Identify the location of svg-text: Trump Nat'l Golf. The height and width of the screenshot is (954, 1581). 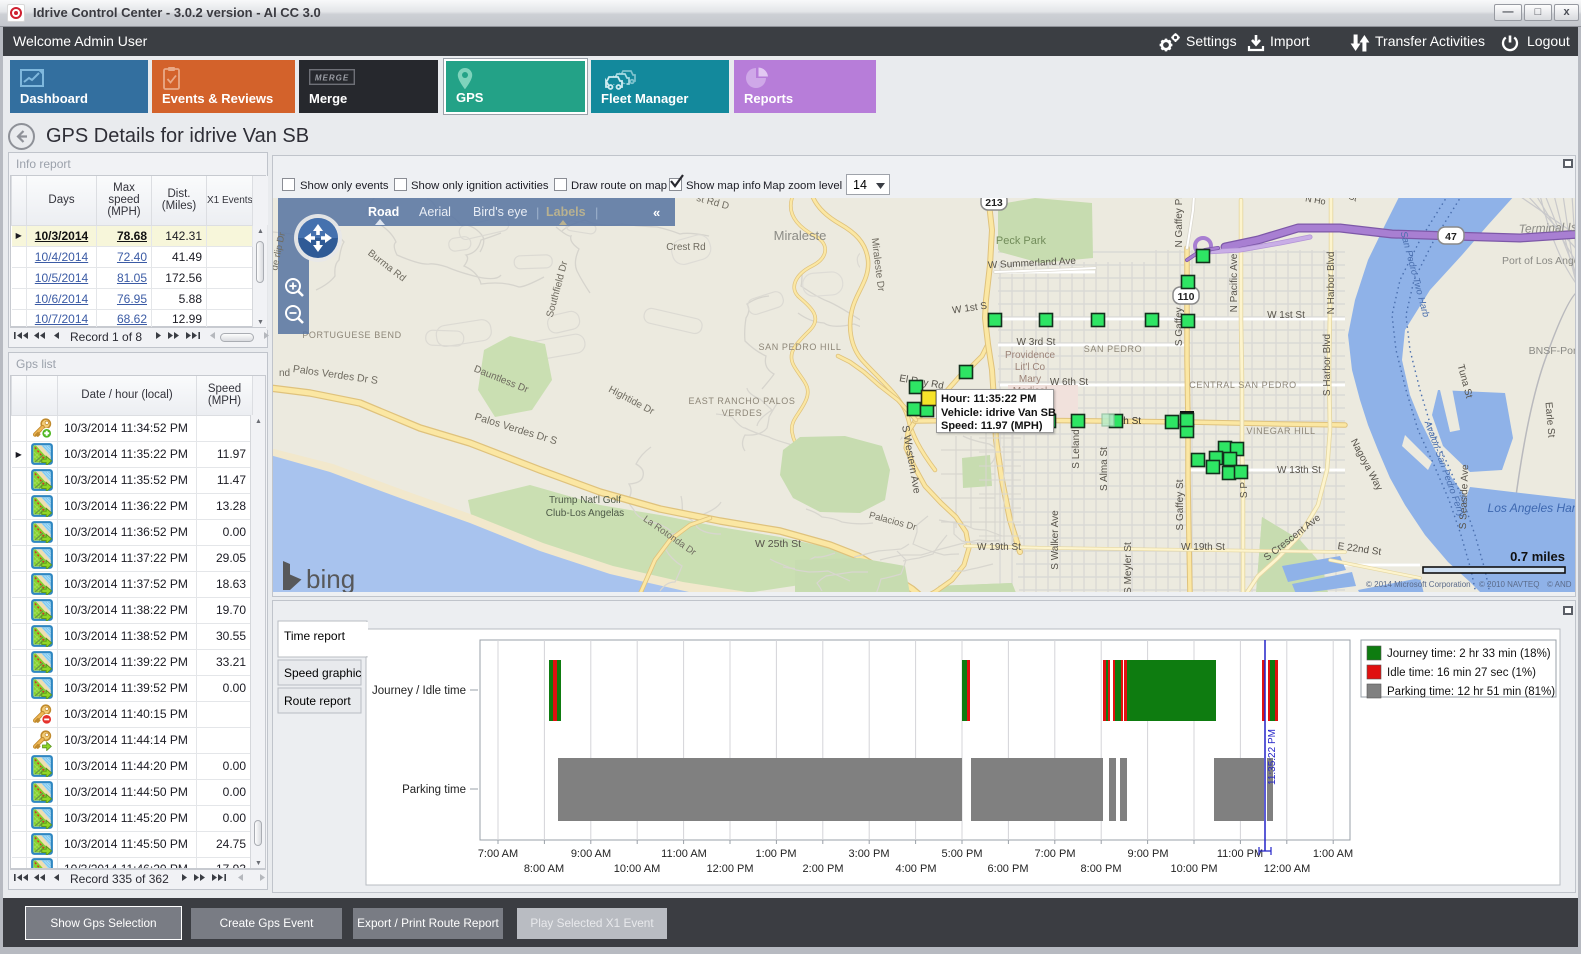
(585, 500).